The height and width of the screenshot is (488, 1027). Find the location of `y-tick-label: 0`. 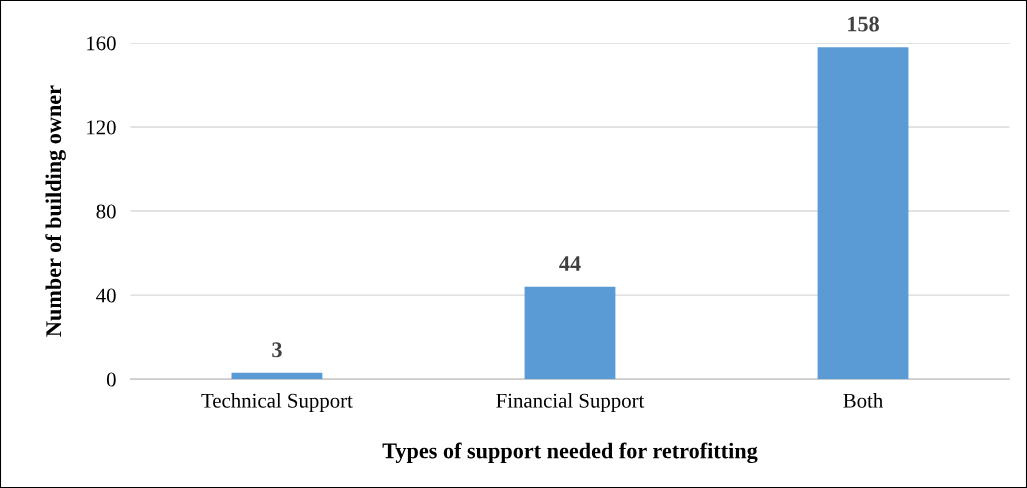

y-tick-label: 0 is located at coordinates (111, 379).